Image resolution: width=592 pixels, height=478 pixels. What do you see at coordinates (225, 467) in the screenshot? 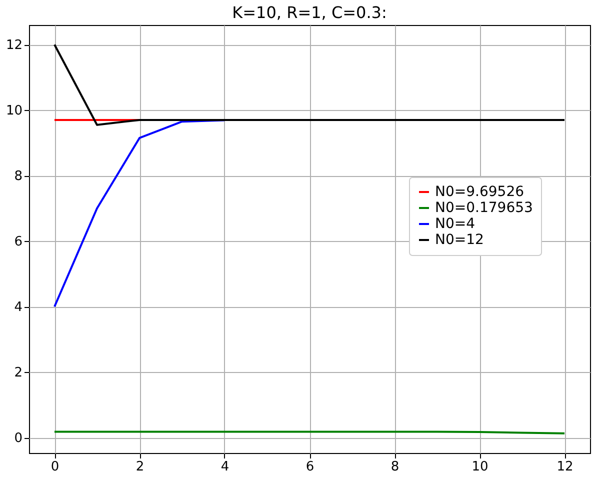
I see `x-tick-label: 4` at bounding box center [225, 467].